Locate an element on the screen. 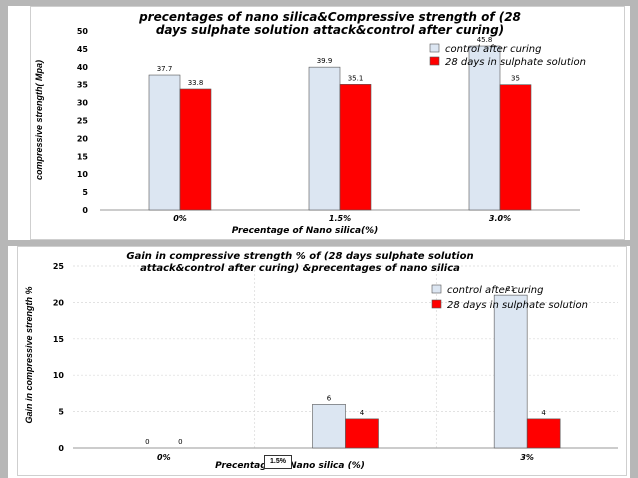 The height and width of the screenshot is (478, 638). x-axis-label: Precentage of Nano silica(%) is located at coordinates (305, 231).